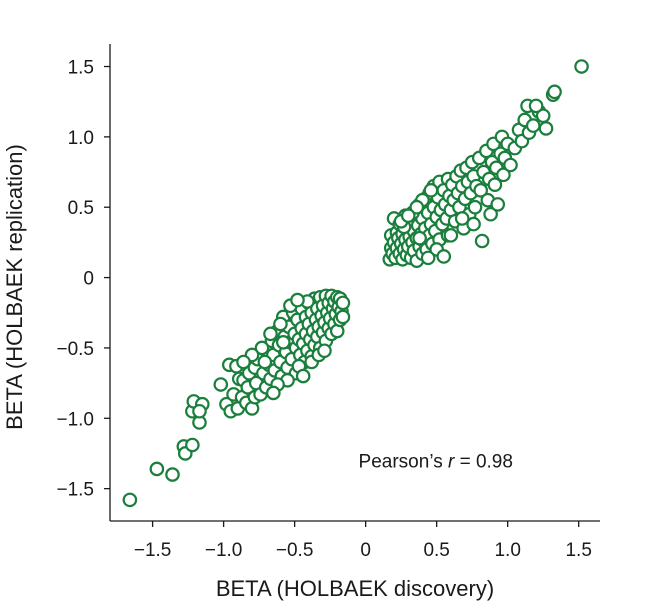  I want to click on pearson-annotation: Pearson’s r = 0.98, so click(436, 462).